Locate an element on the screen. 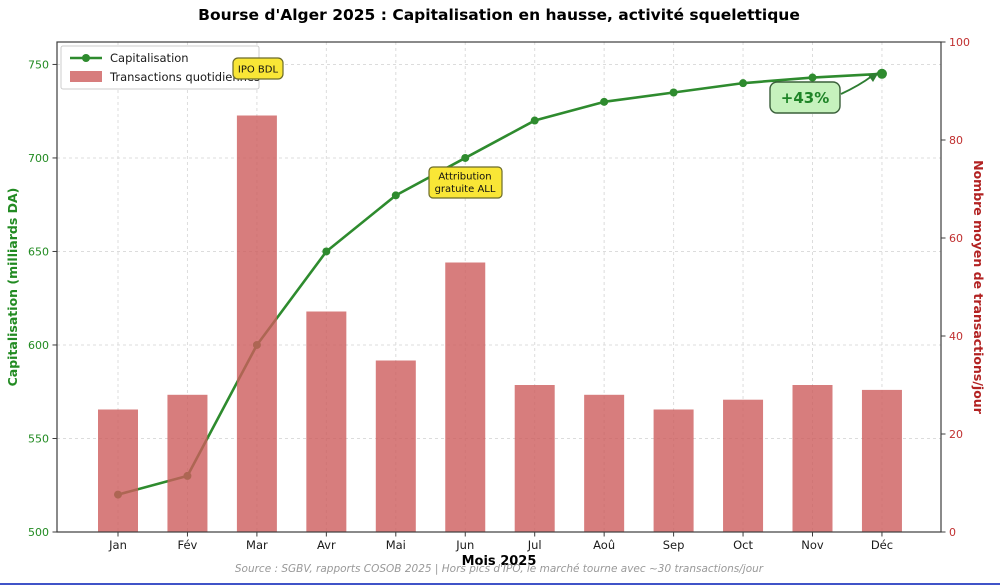 The image size is (1000, 585). bar-Jan is located at coordinates (118, 470).